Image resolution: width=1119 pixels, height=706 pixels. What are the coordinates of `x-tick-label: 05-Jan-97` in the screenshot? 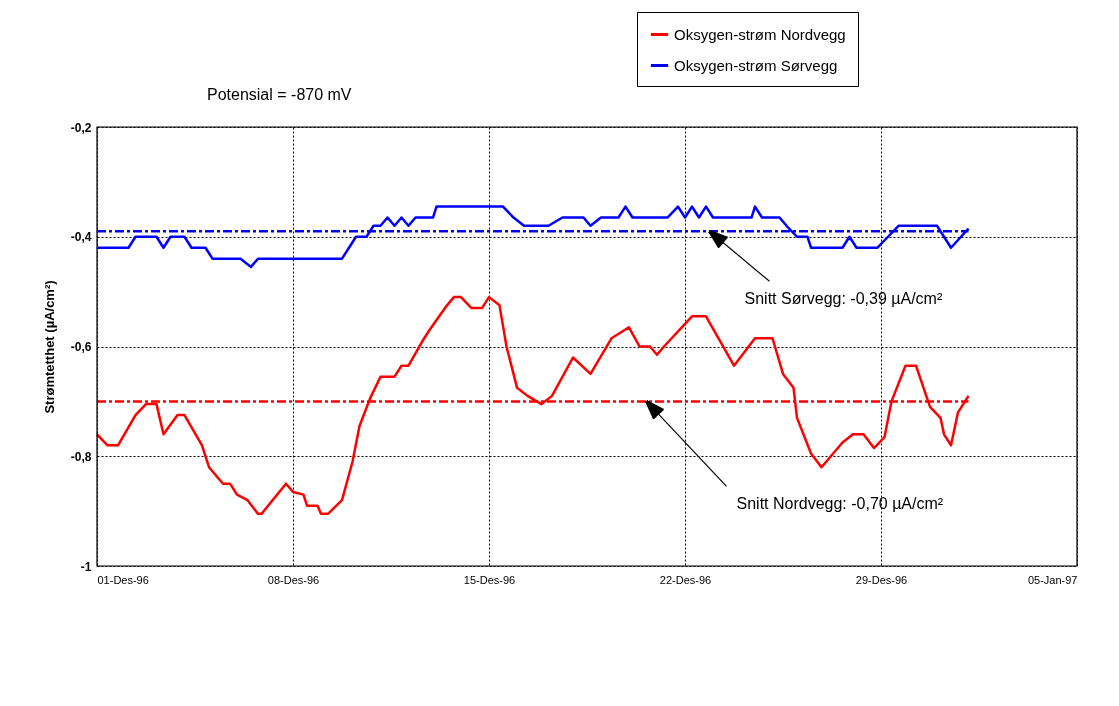 It's located at (1052, 579).